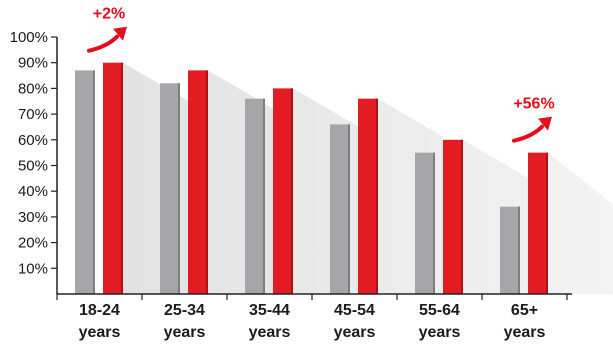 The image size is (613, 347). What do you see at coordinates (109, 14) in the screenshot?
I see `annotation-label: +2%` at bounding box center [109, 14].